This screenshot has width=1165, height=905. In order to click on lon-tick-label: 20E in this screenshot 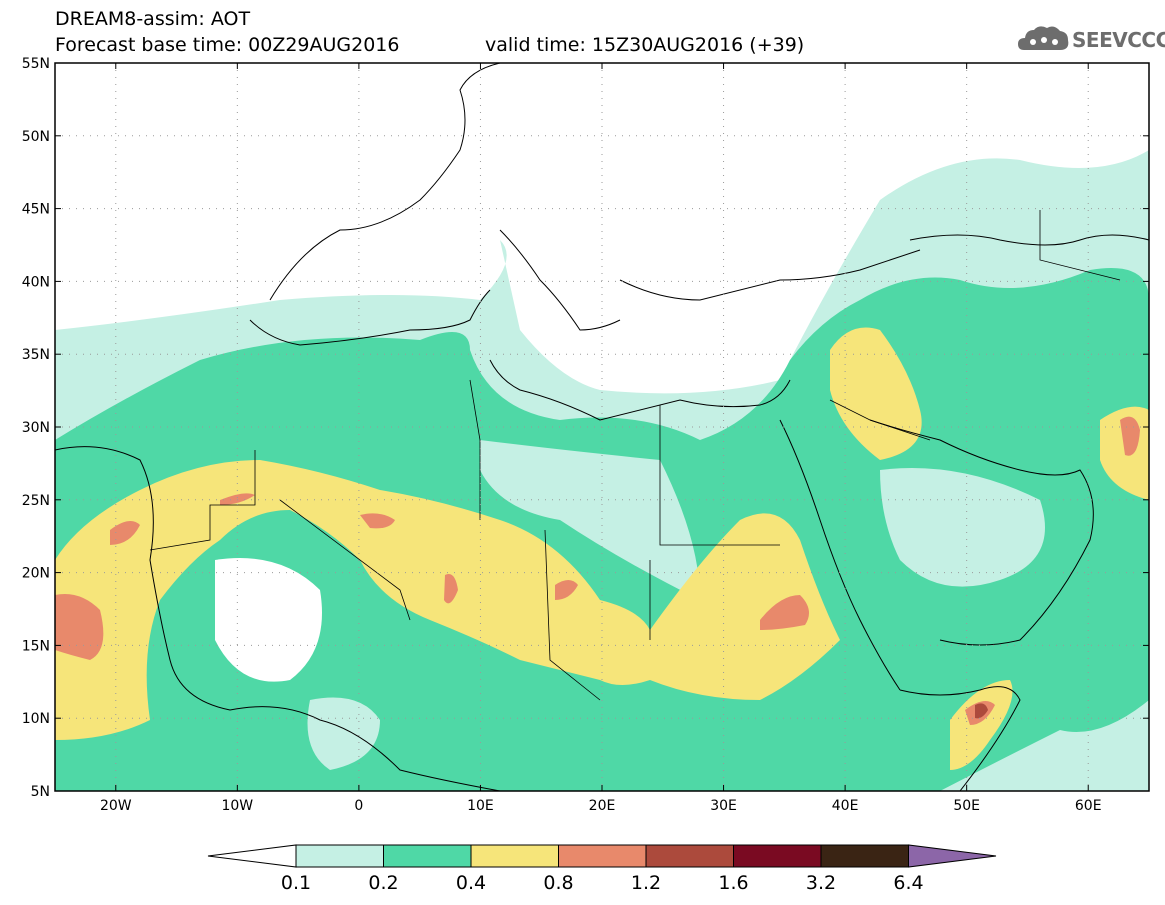, I will do `click(602, 806)`.